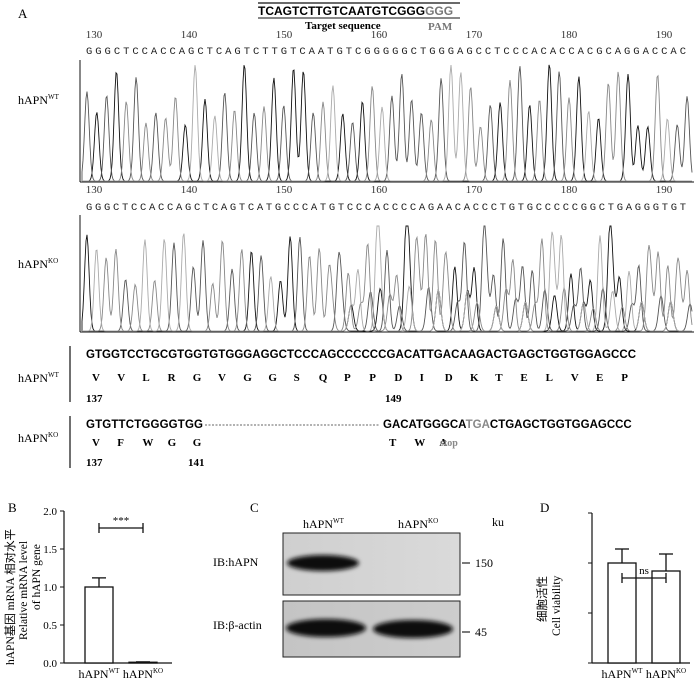 This screenshot has width=700, height=683. What do you see at coordinates (481, 632) in the screenshot?
I see `marker-45: 45` at bounding box center [481, 632].